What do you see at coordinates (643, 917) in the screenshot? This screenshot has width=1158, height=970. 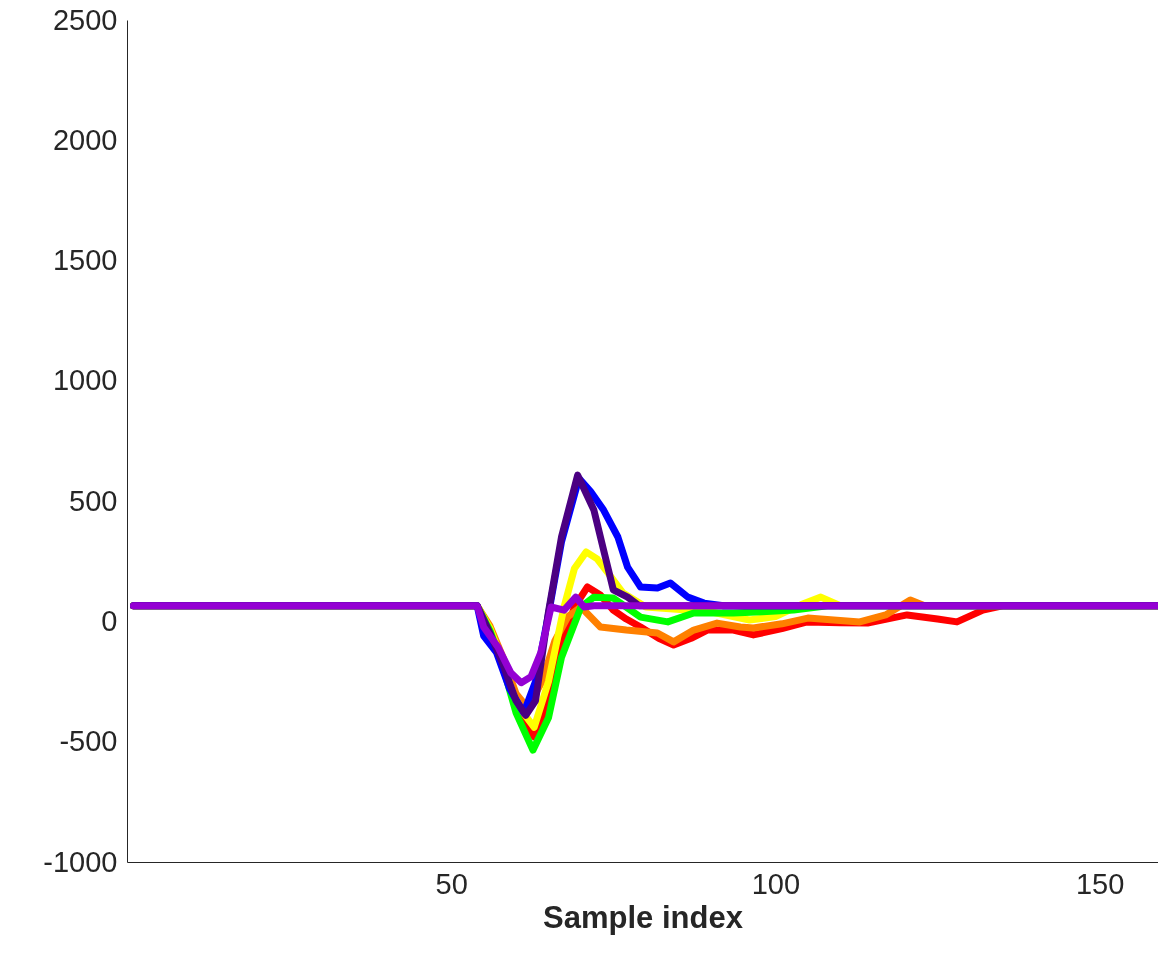 I see `x-axis-title: Sample index` at bounding box center [643, 917].